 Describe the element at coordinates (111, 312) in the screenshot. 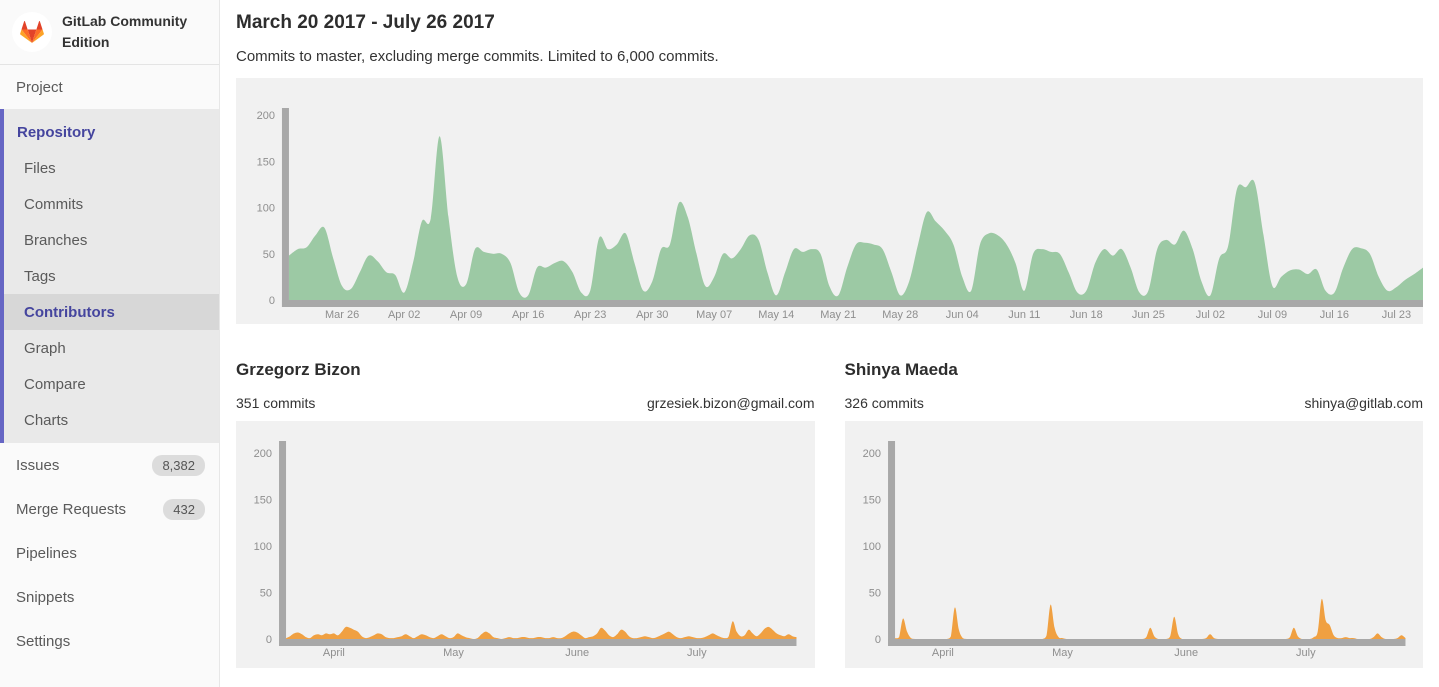

I see `sidebar-item-contributors: Contributors` at that location.